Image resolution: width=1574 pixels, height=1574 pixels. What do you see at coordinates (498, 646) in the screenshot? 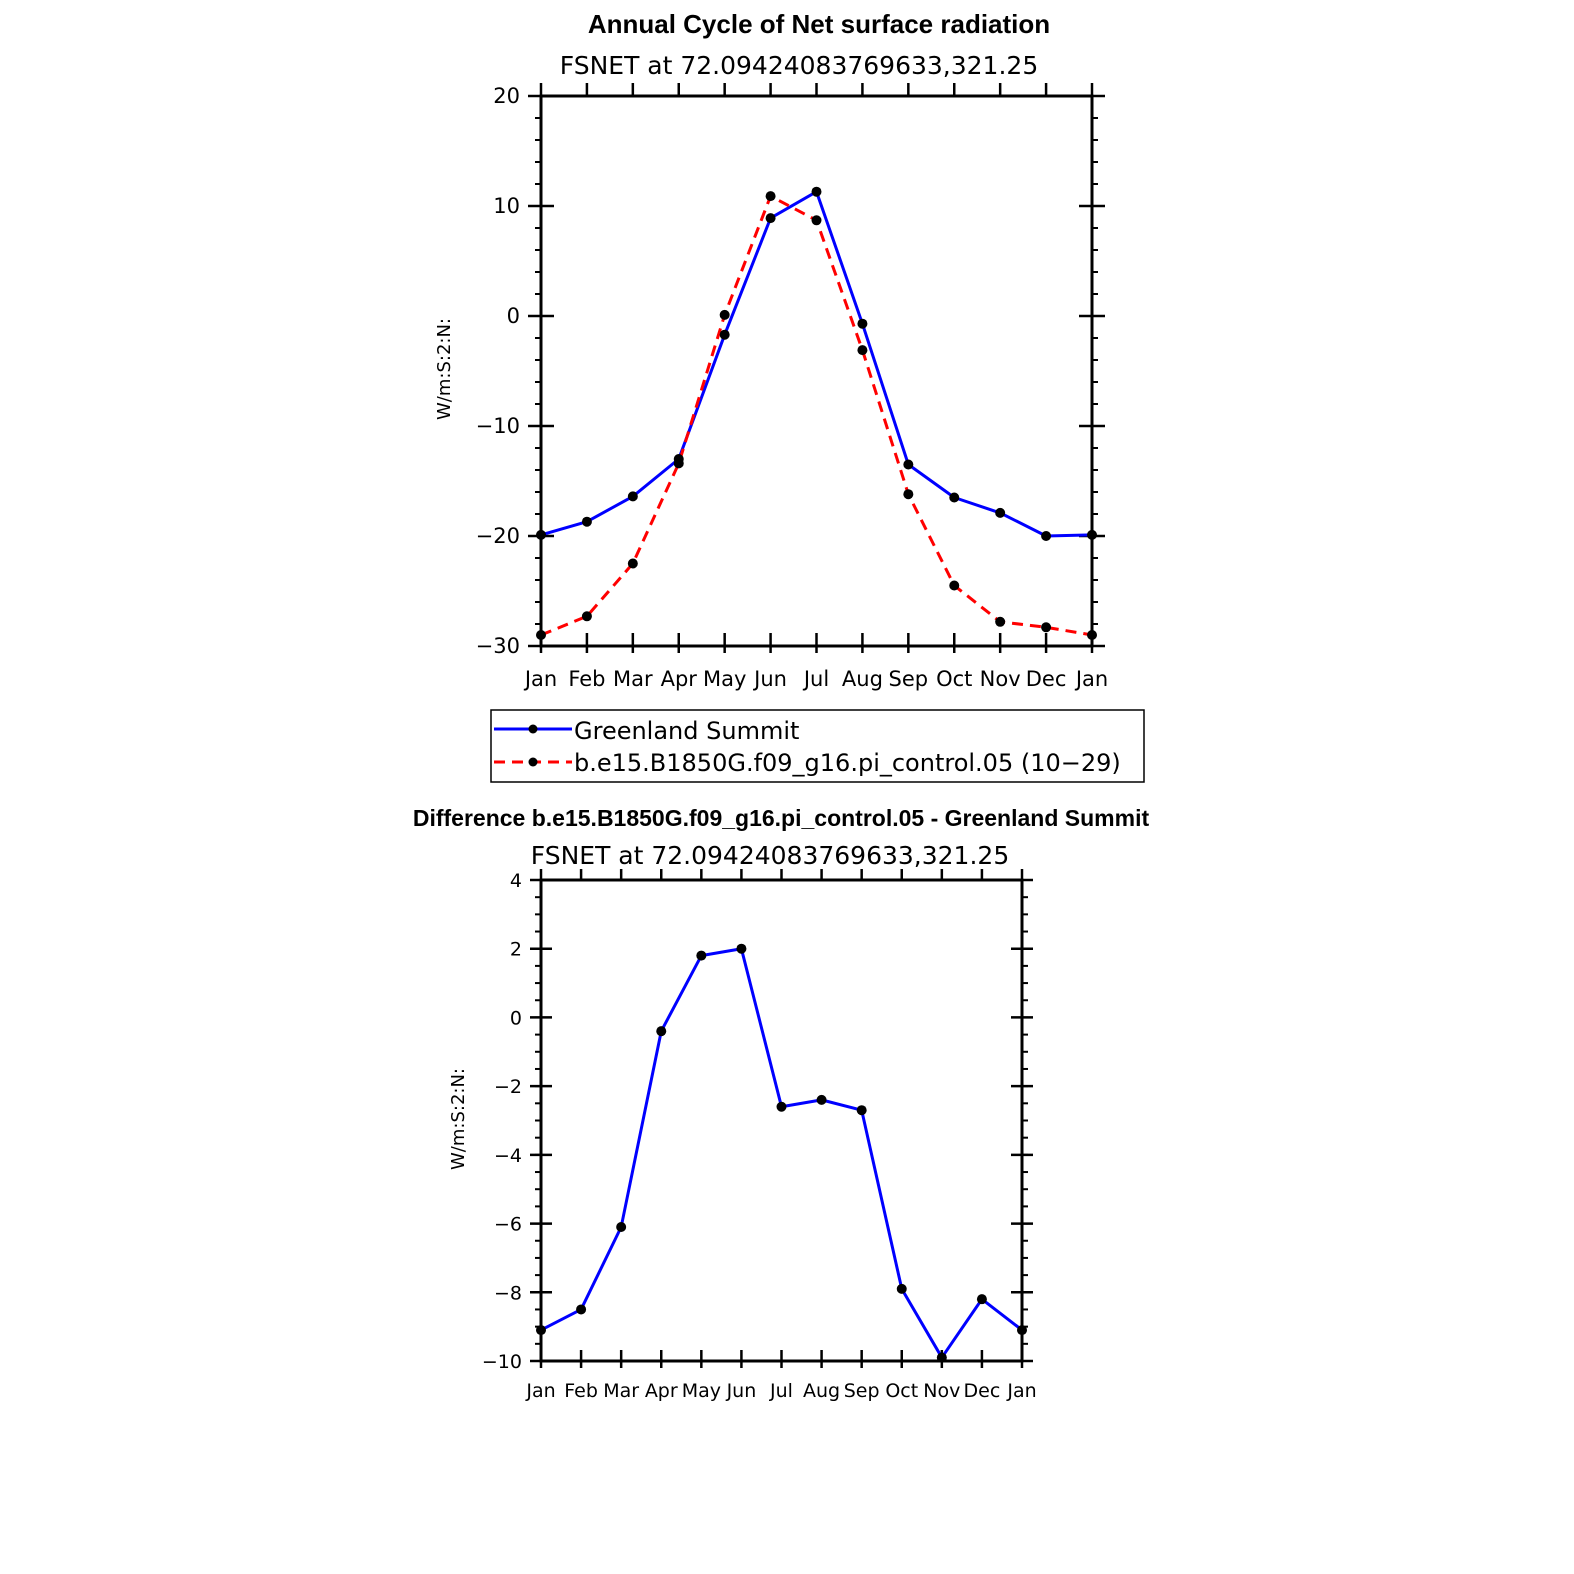
I see `y-tick-label: −30` at bounding box center [498, 646].